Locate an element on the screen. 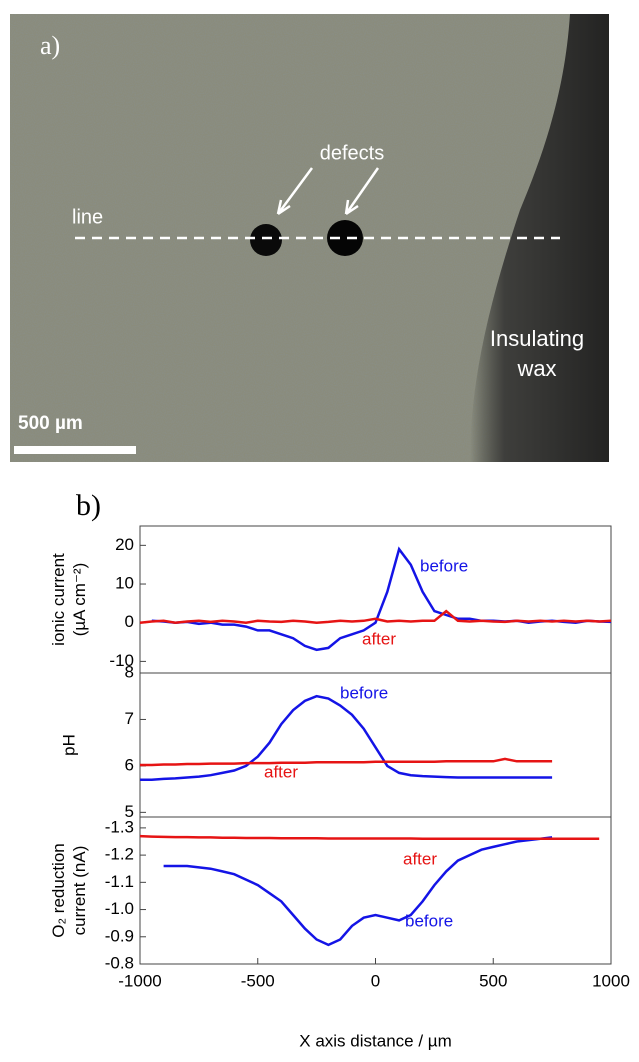 Image resolution: width=639 pixels, height=1062 pixels. y-axis-label: O₂ reduction is located at coordinates (58, 890).